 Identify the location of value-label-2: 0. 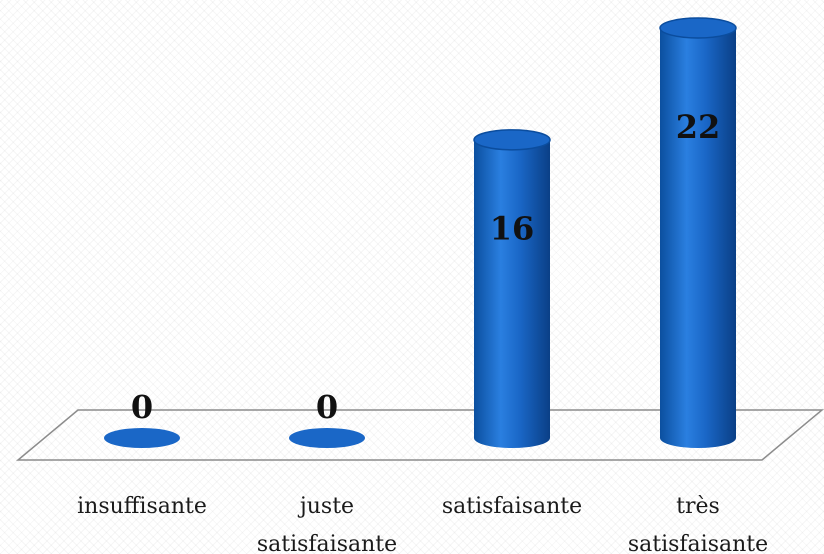
(327, 407).